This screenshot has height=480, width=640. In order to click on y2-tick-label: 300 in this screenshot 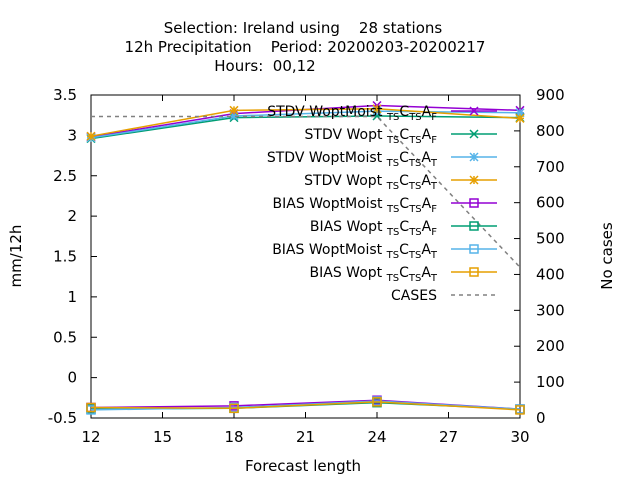, I will do `click(550, 310)`.